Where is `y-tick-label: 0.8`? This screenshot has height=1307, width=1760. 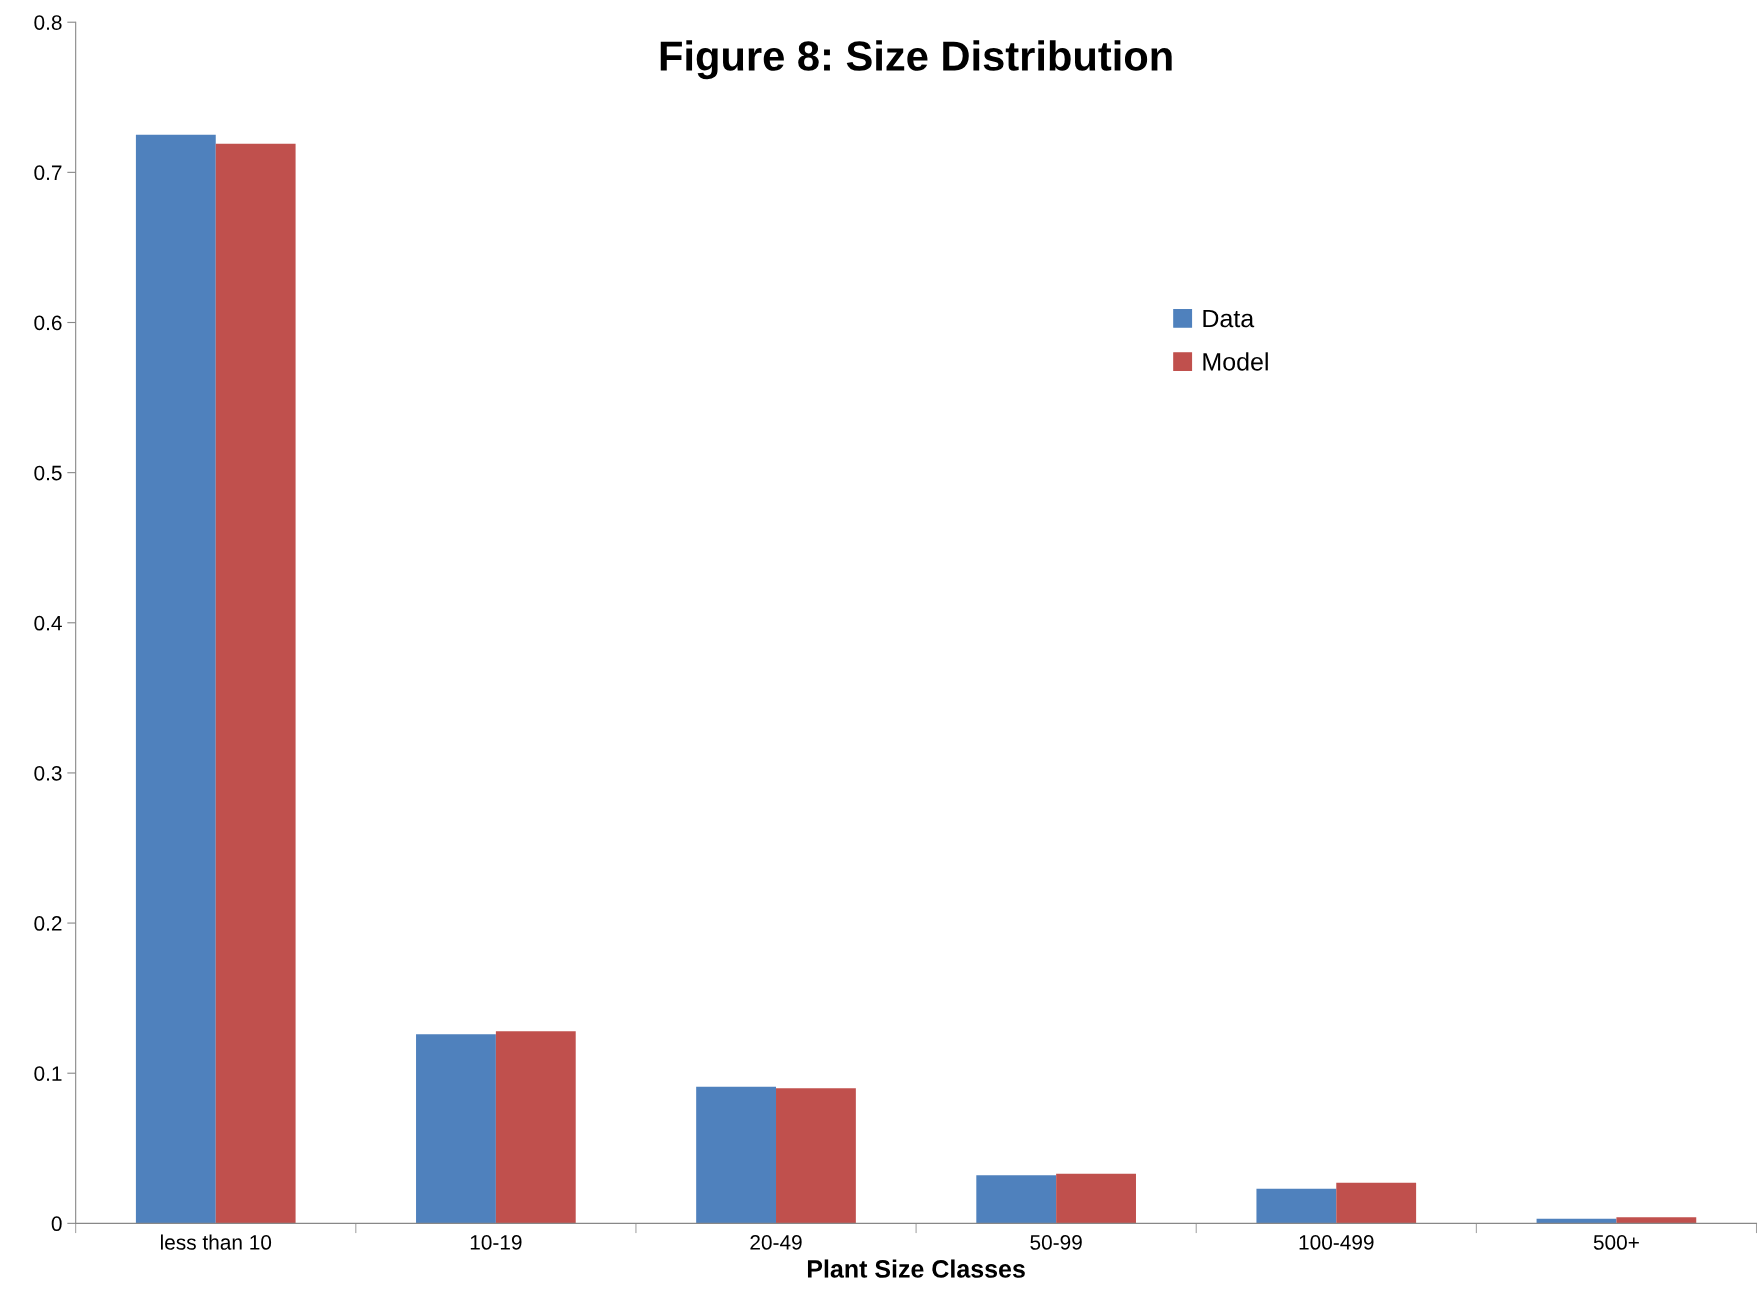 y-tick-label: 0.8 is located at coordinates (48, 22).